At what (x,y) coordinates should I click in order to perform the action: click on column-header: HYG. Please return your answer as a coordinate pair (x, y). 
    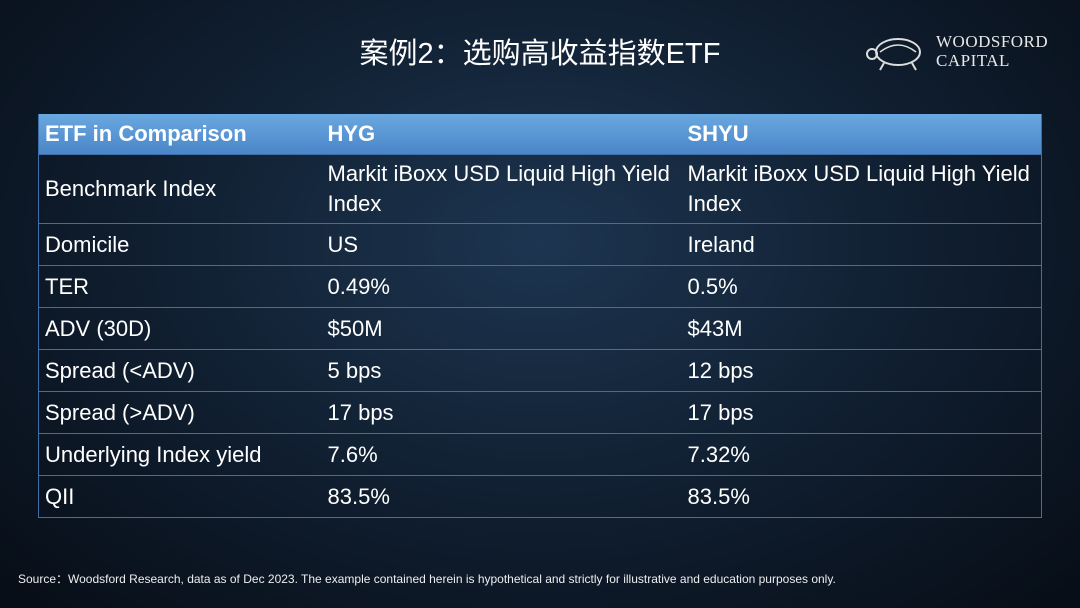
    Looking at the image, I should click on (501, 134).